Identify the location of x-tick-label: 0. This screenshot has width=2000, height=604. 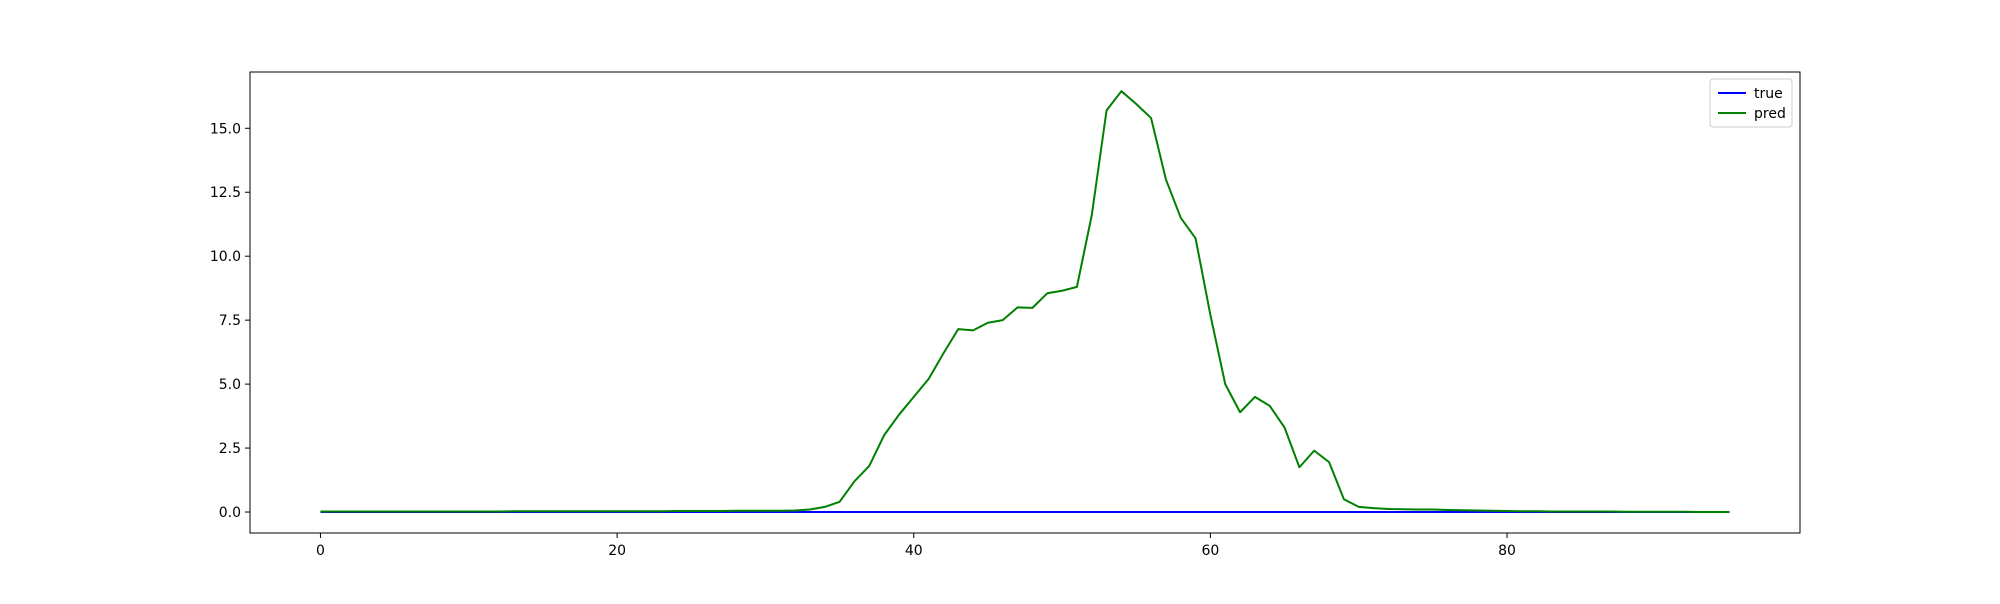
(320, 551).